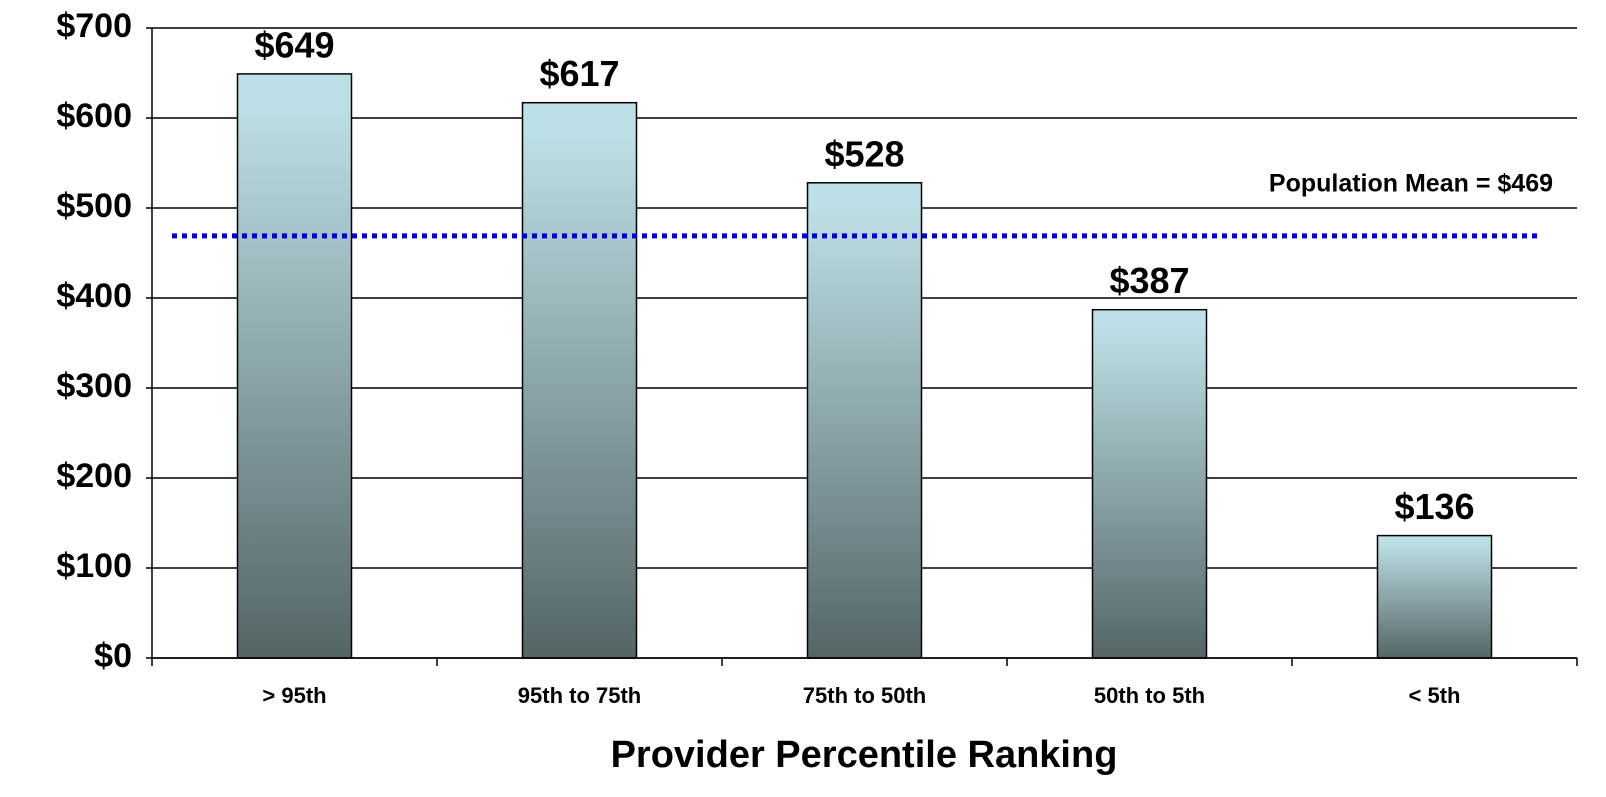  I want to click on data-label: $617, so click(579, 73).